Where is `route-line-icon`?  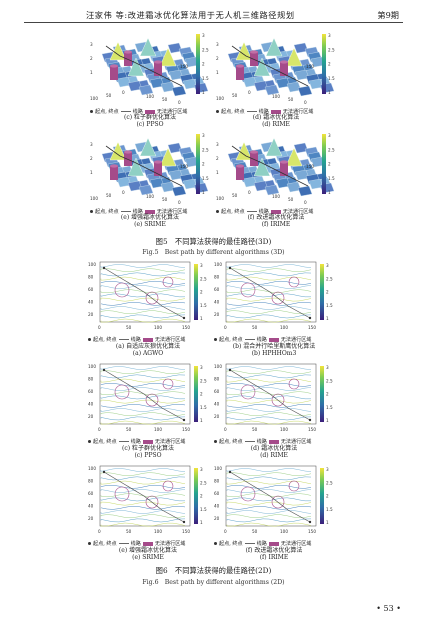 route-line-icon is located at coordinates (251, 211).